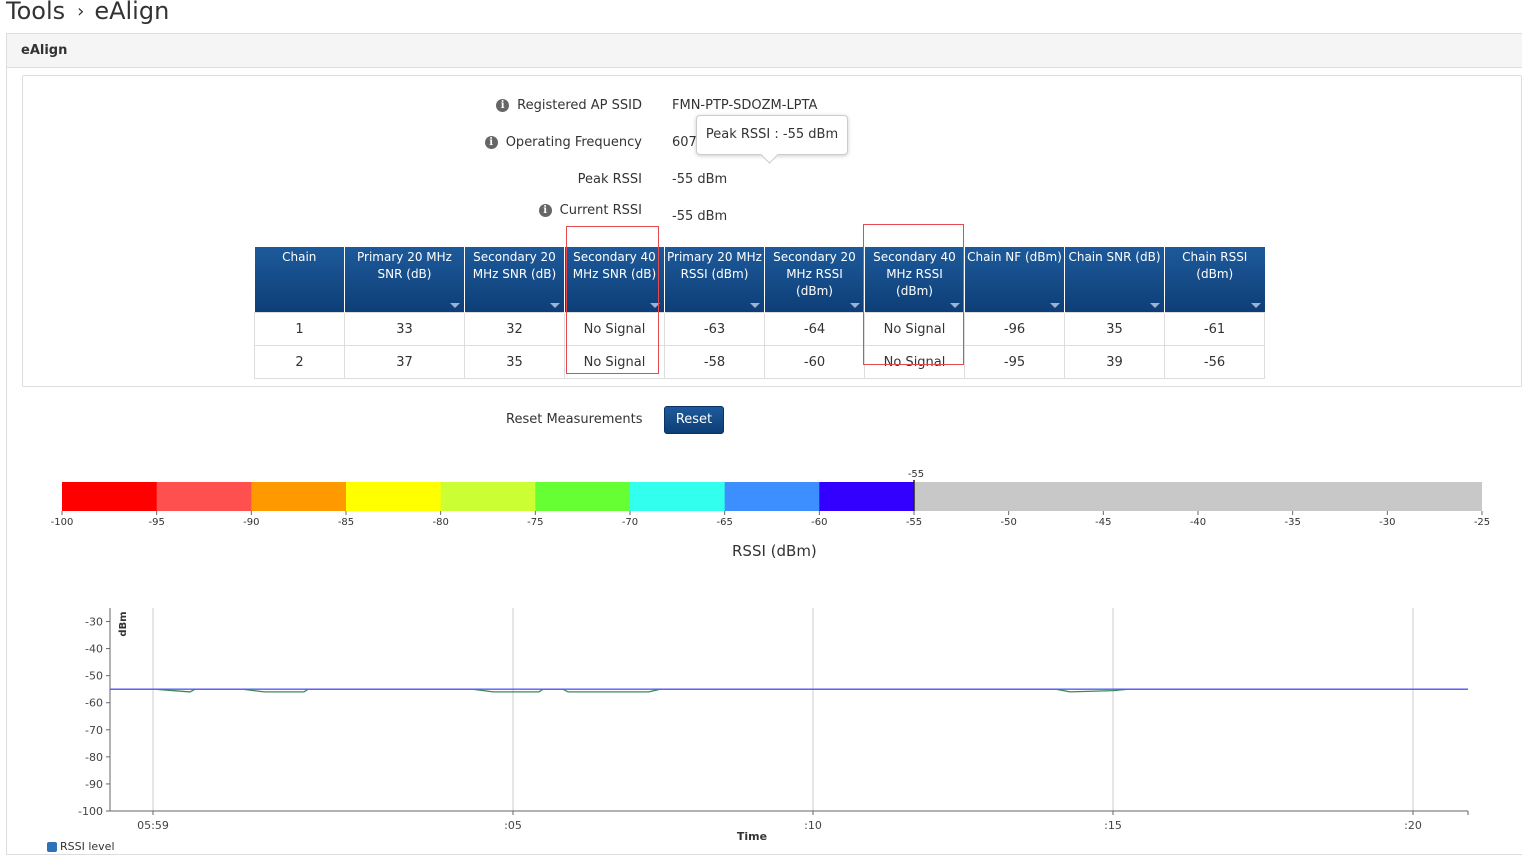 The image size is (1522, 858). I want to click on y-tick-label: -100, so click(90, 811).